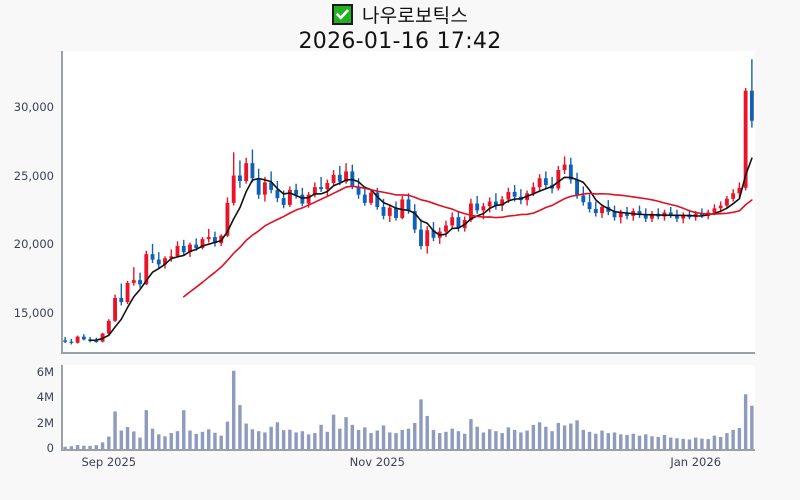  What do you see at coordinates (696, 462) in the screenshot?
I see `x-tick-jan-2026: Jan 2026` at bounding box center [696, 462].